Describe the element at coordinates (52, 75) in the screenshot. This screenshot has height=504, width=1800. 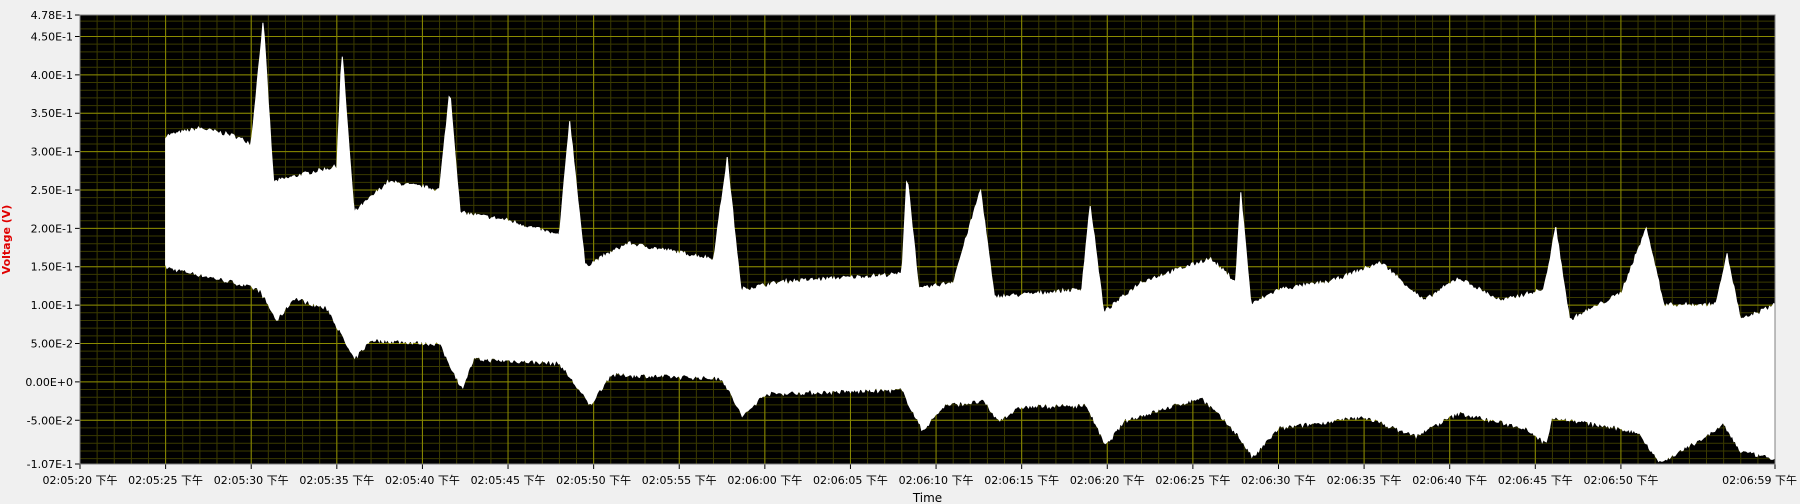
I see `y-tick-label: 4.00E-1` at that location.